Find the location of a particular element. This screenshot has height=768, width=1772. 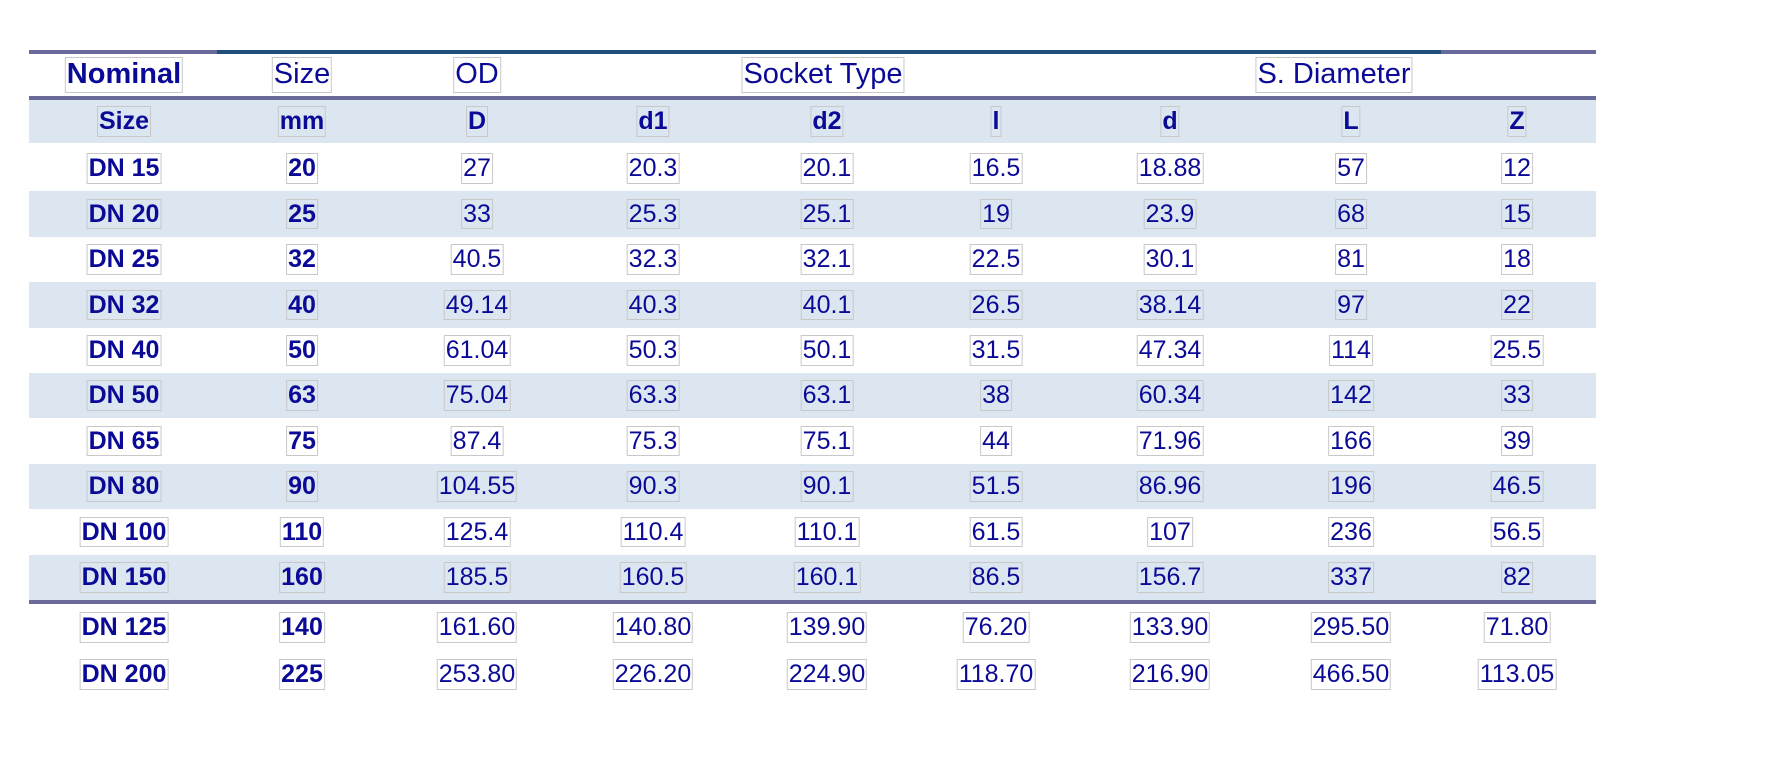

cell-d2: 160.1 is located at coordinates (827, 577).